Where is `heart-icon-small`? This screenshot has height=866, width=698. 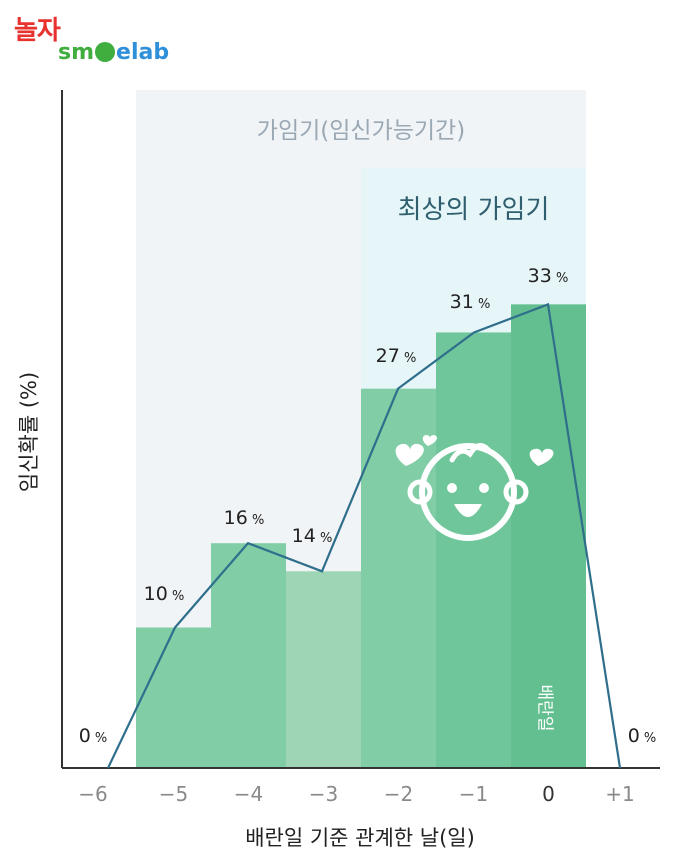 heart-icon-small is located at coordinates (429, 440).